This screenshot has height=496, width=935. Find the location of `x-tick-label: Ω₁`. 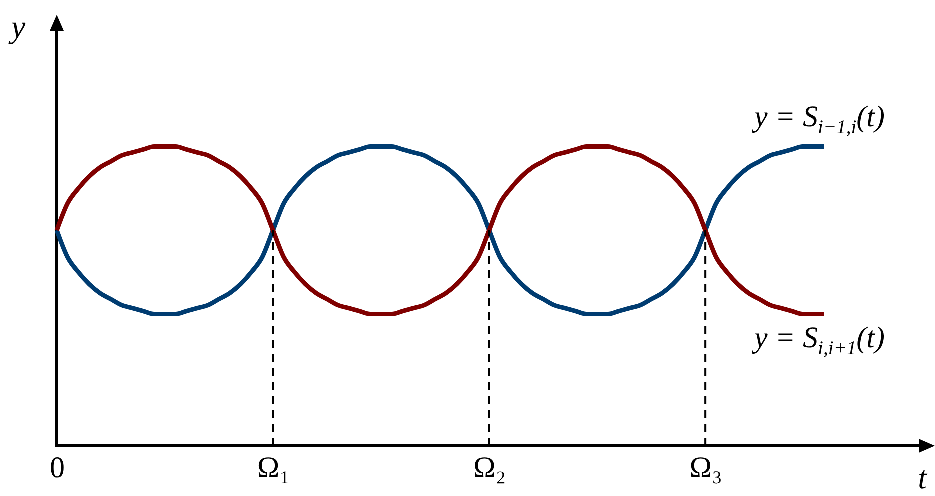

x-tick-label: Ω₁ is located at coordinates (273, 468).